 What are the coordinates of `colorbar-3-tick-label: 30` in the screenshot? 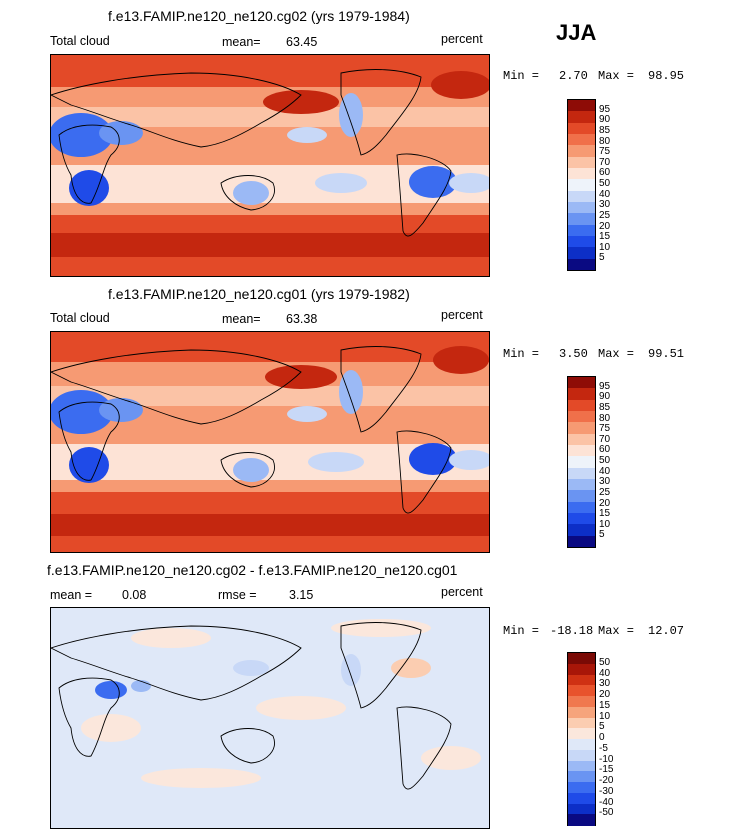 It's located at (605, 684).